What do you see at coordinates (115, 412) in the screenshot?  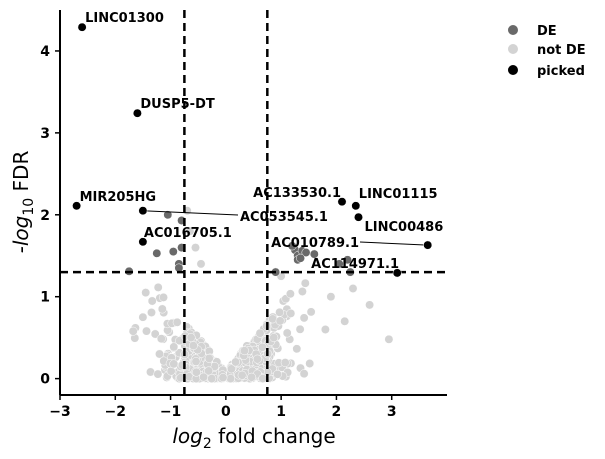 I see `x-tick-label: −2` at bounding box center [115, 412].